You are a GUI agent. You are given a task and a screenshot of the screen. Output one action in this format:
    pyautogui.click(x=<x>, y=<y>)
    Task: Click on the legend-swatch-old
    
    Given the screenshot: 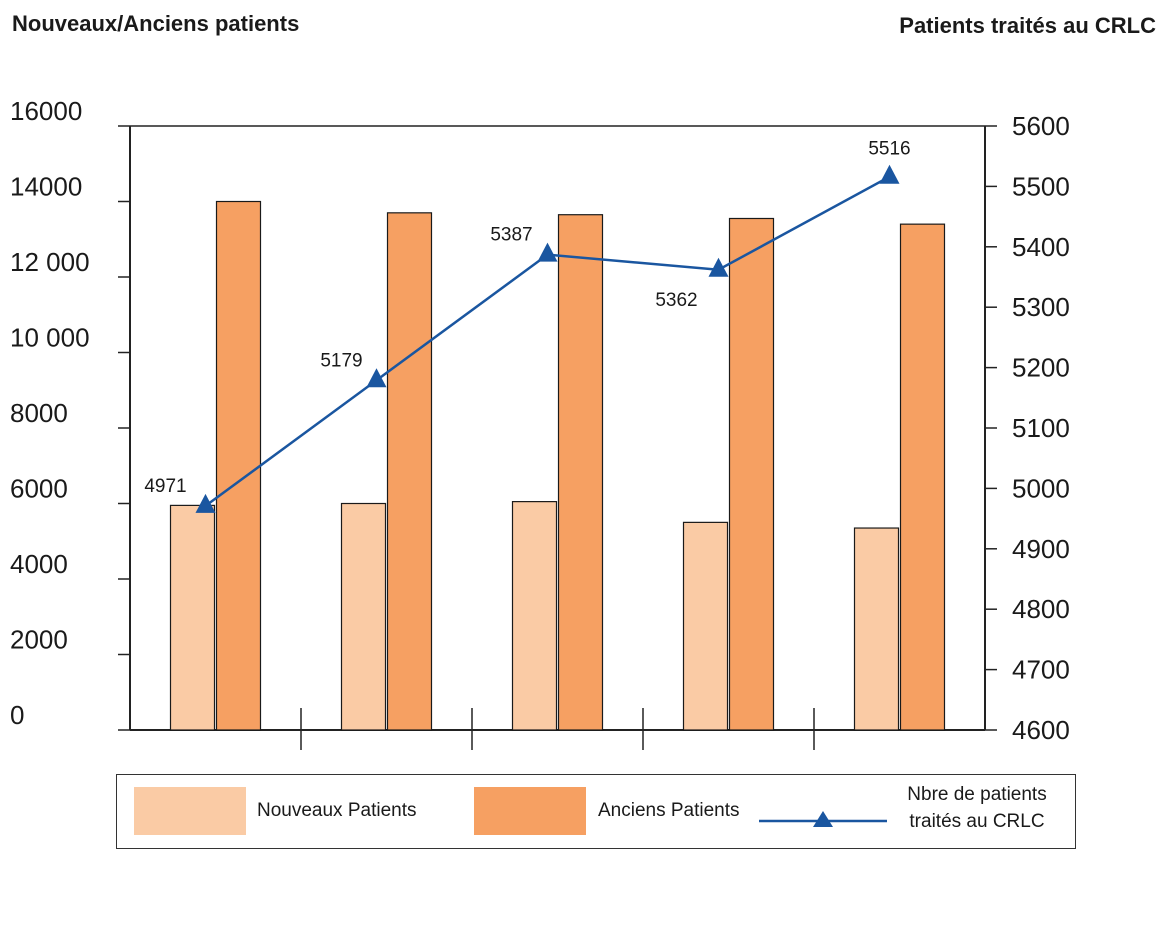 What is the action you would take?
    pyautogui.click(x=530, y=811)
    